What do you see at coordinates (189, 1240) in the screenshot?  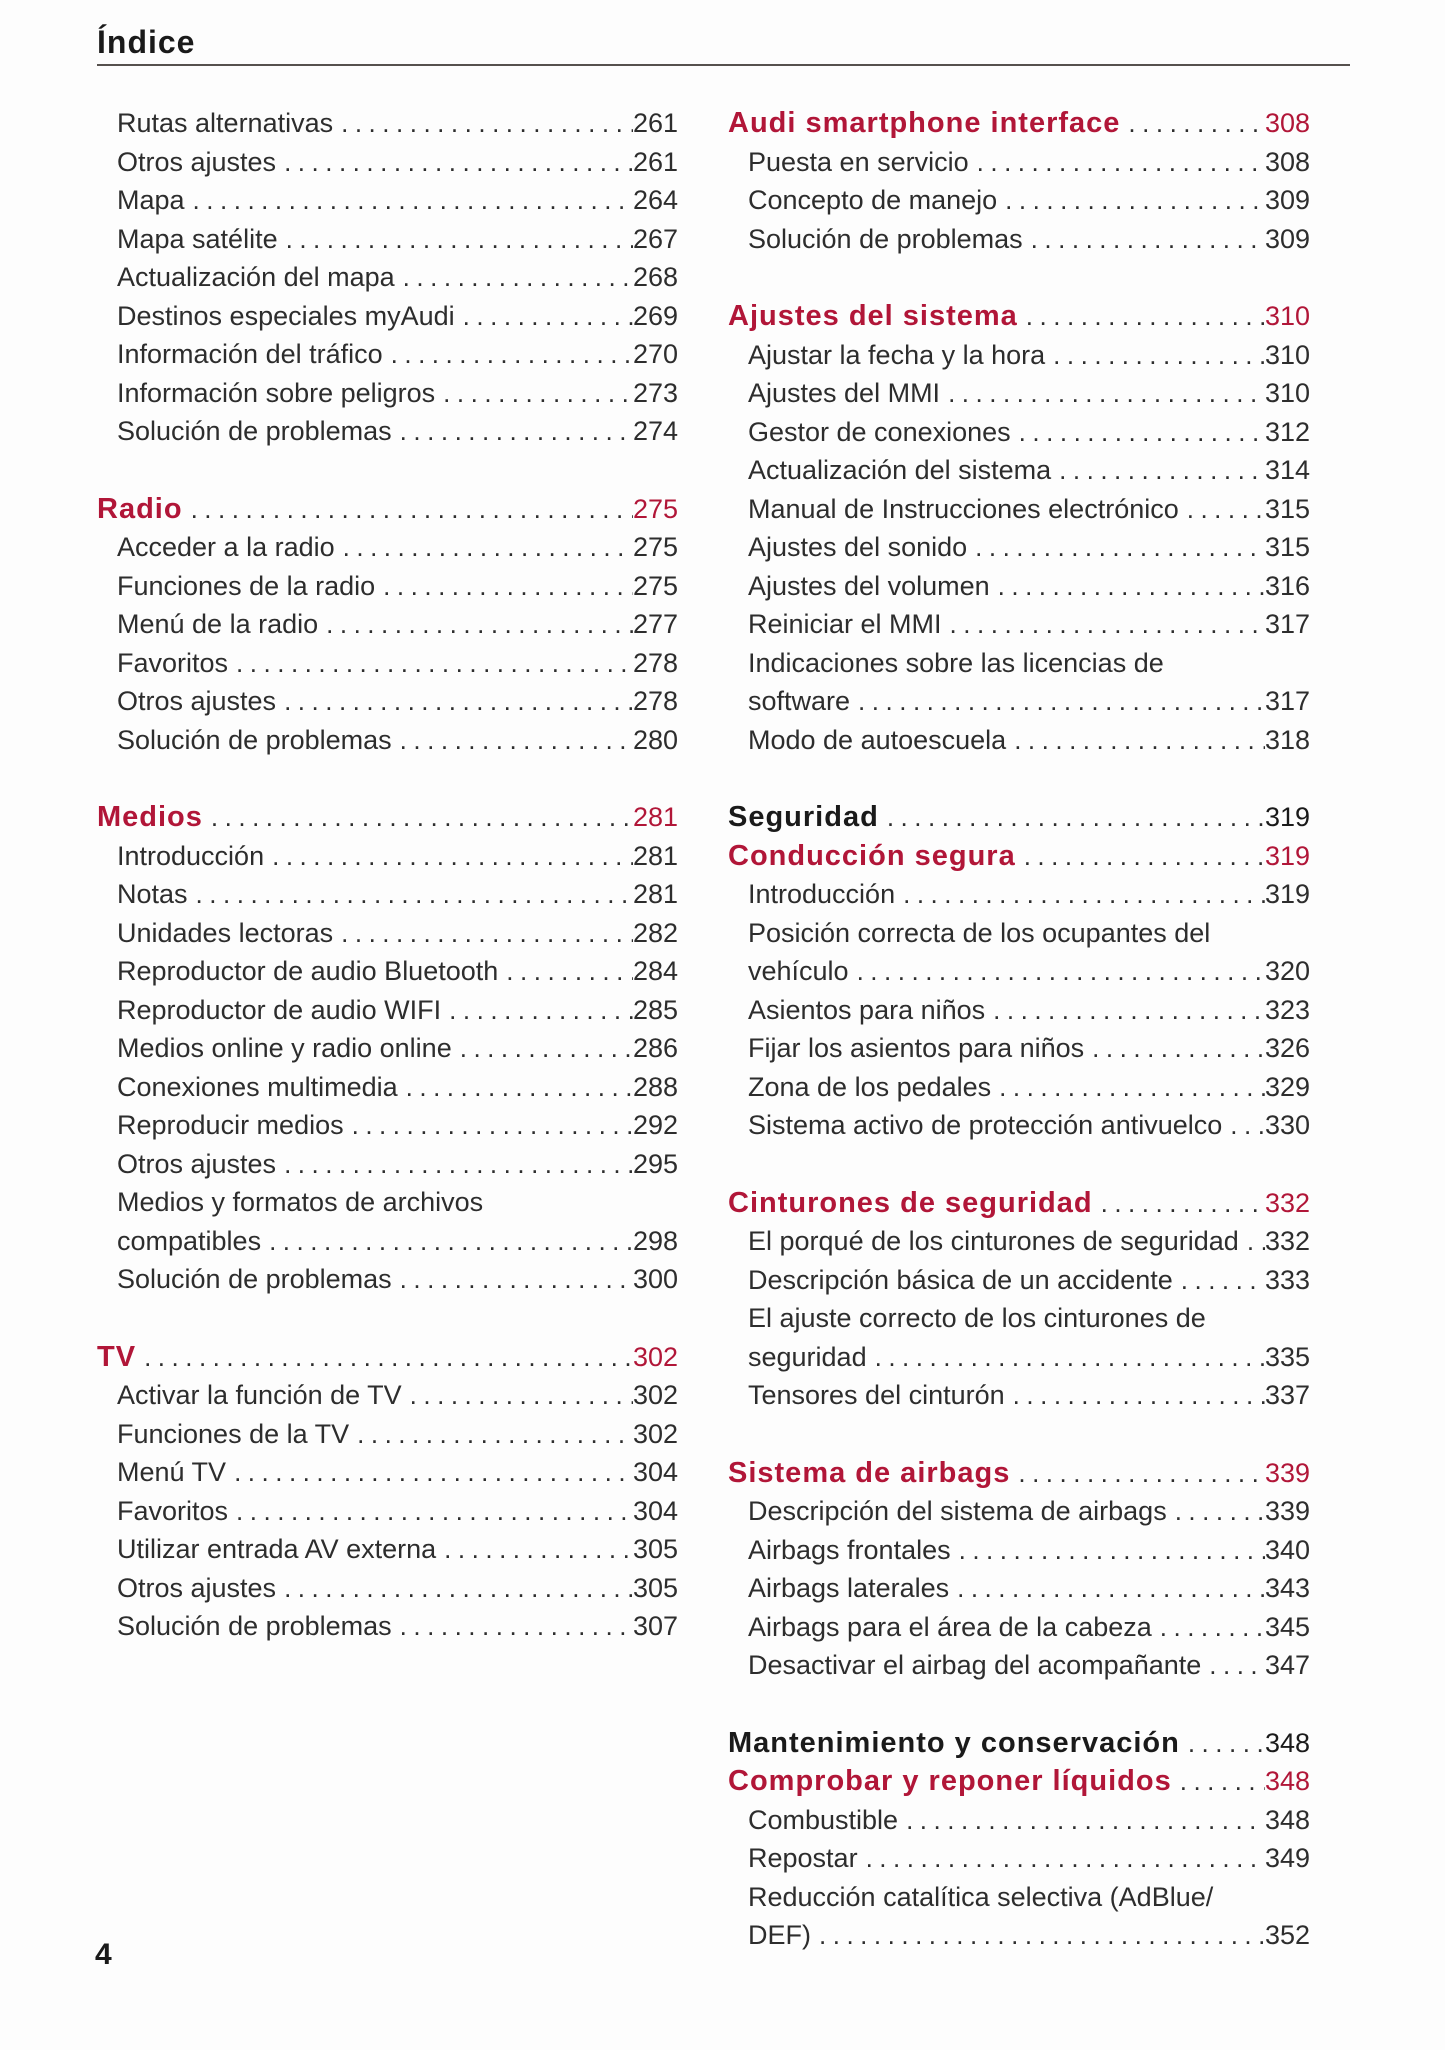 I see `toc-entry-label: compatibles` at bounding box center [189, 1240].